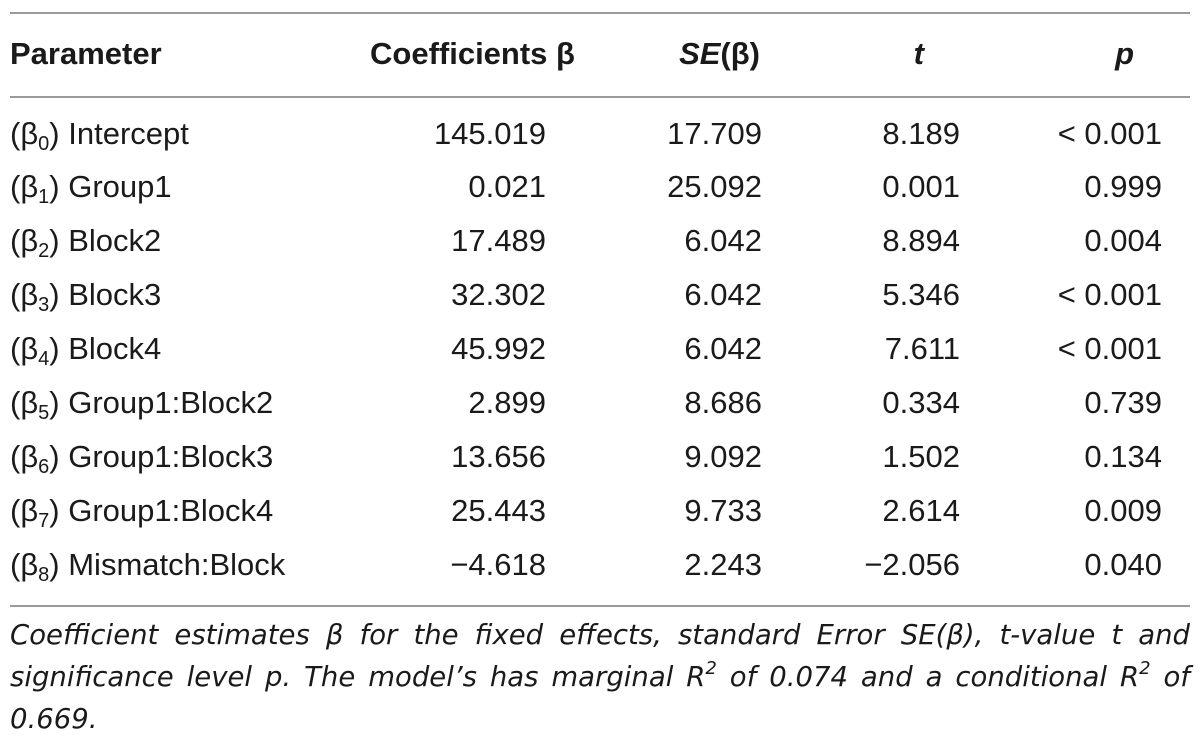 This screenshot has width=1200, height=747. What do you see at coordinates (507, 186) in the screenshot?
I see `cell-coefficient: 0.021` at bounding box center [507, 186].